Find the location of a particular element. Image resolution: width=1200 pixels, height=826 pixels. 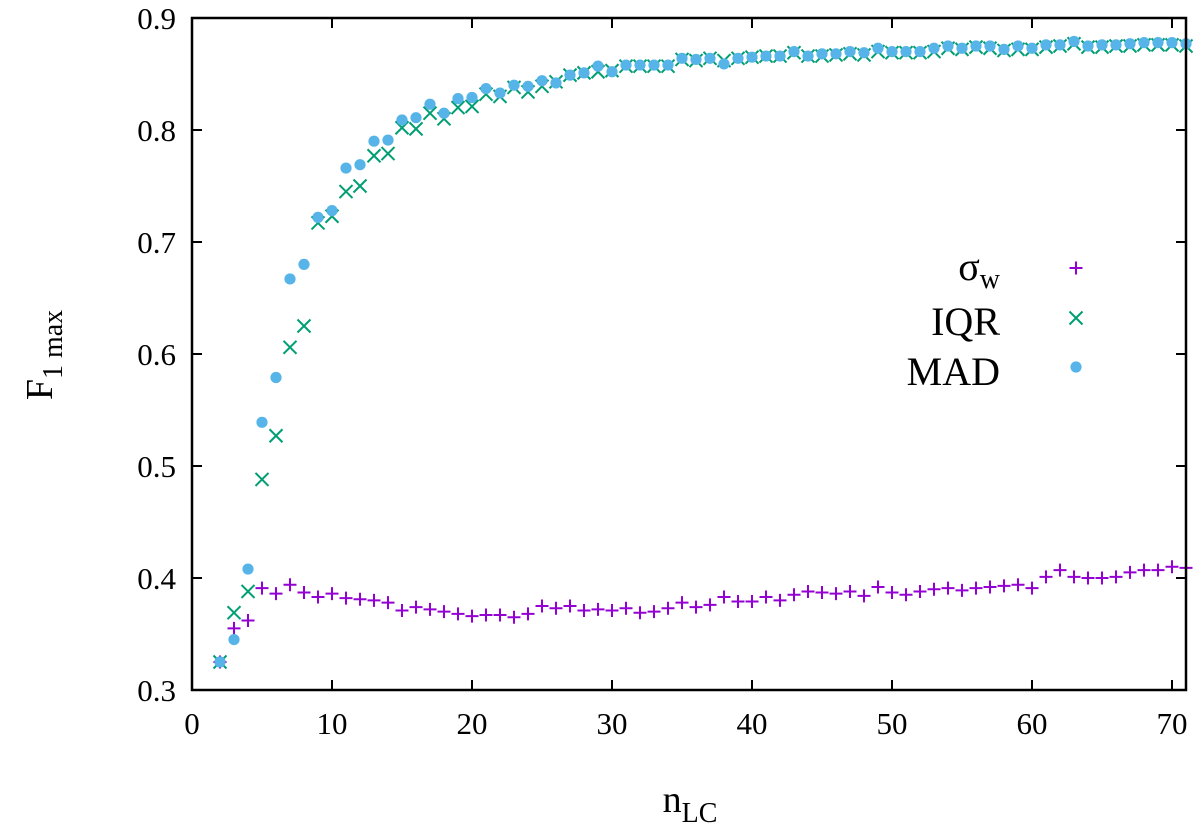

x-axis-label: nLC is located at coordinates (690, 802).